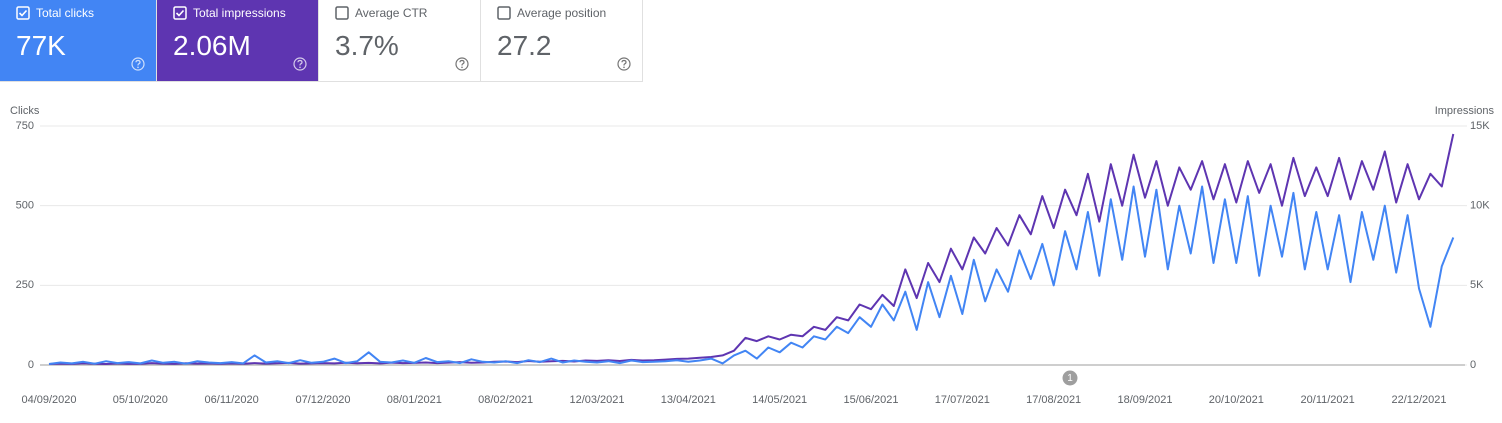 The height and width of the screenshot is (423, 1502). What do you see at coordinates (48, 400) in the screenshot?
I see `x-tick-label: 04/09/2020` at bounding box center [48, 400].